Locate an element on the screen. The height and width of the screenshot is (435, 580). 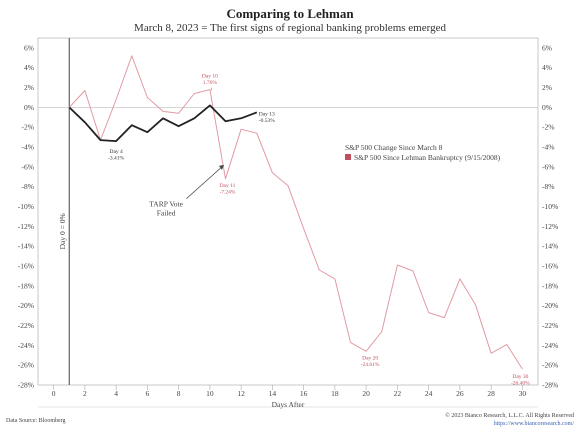
x-tick-label: 0 is located at coordinates (54, 393).